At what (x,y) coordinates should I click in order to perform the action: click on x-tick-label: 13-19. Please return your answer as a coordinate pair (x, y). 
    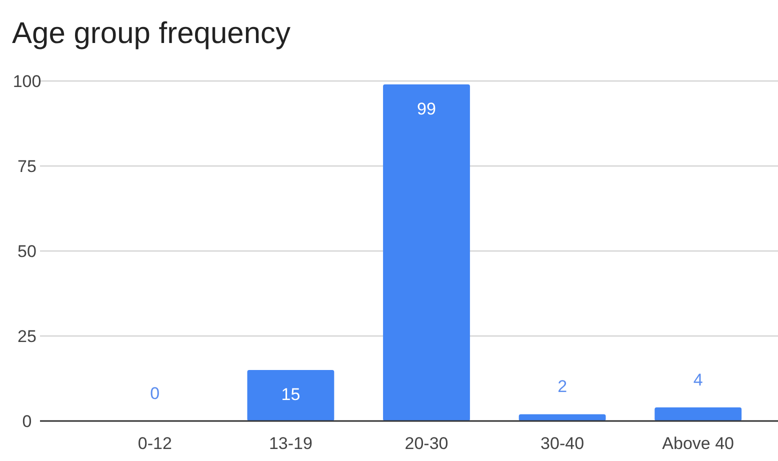
    Looking at the image, I should click on (290, 443).